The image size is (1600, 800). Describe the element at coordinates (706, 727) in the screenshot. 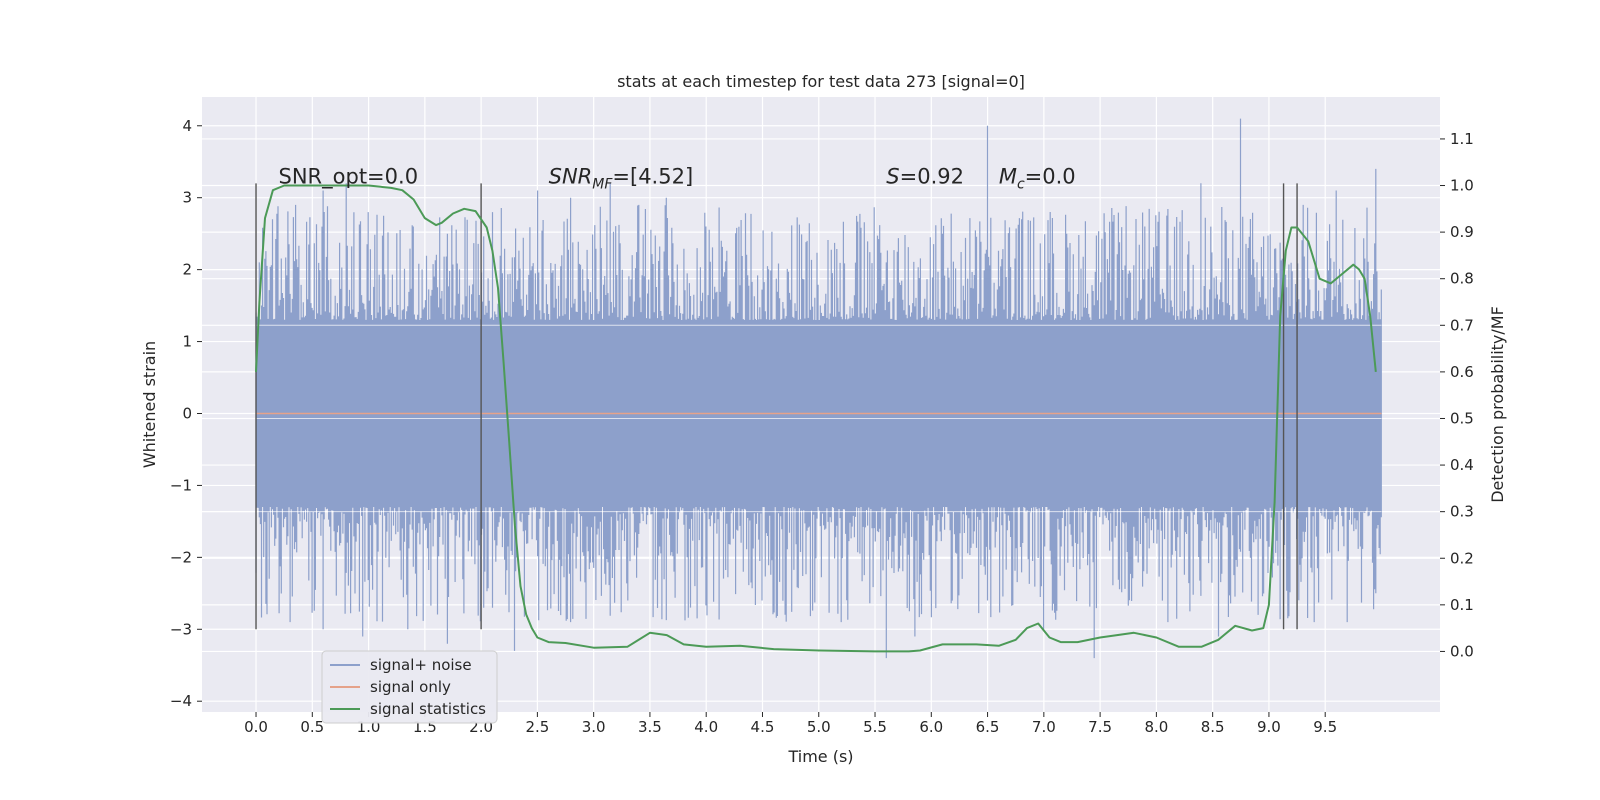

I see `x-tick-label: 4.0` at that location.